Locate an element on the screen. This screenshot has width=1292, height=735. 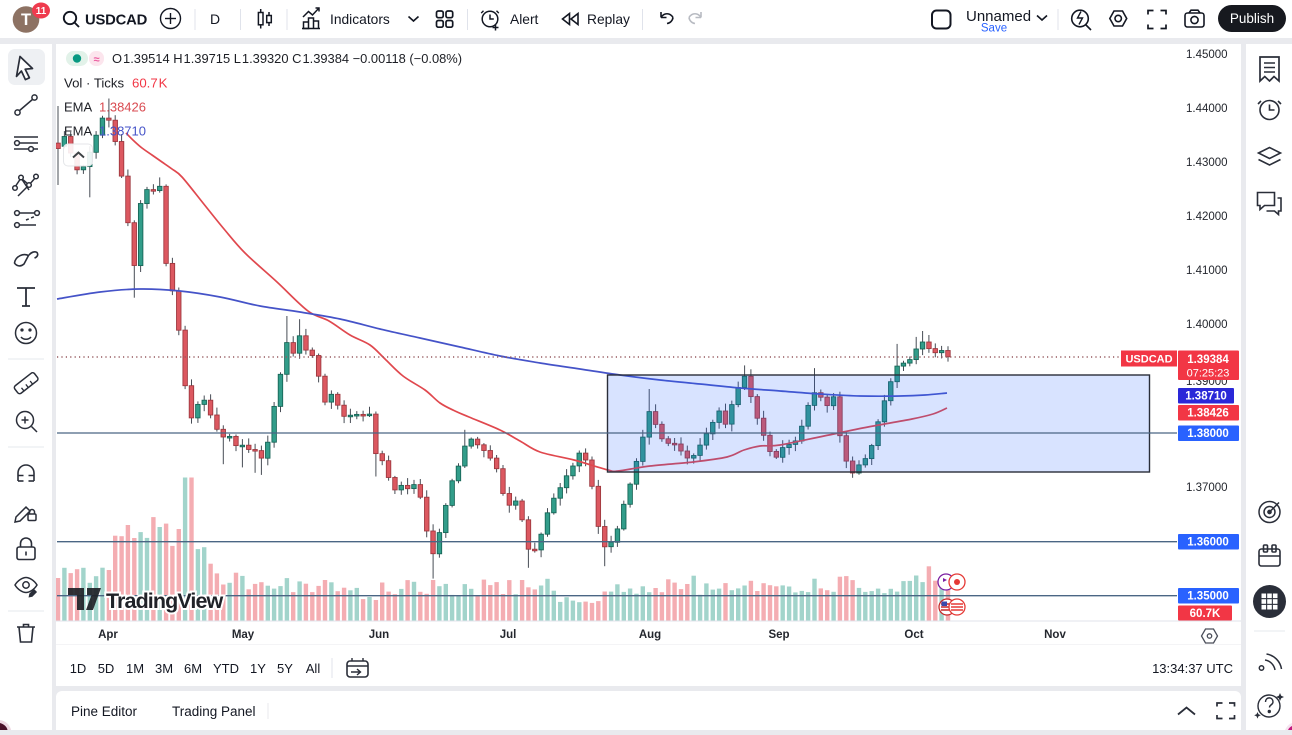
svg-text: 1Y is located at coordinates (258, 668).